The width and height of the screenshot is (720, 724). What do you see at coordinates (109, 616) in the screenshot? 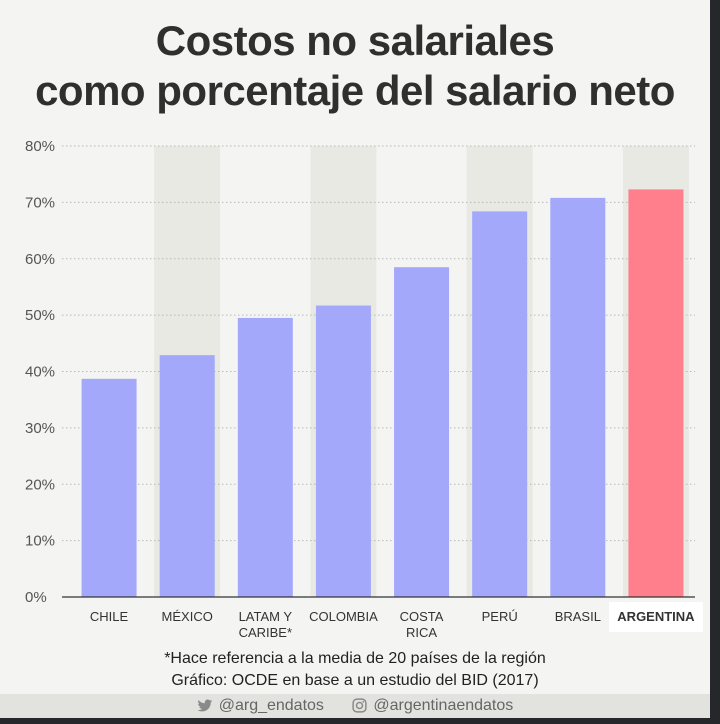
I see `x-tick-label: CHILE` at bounding box center [109, 616].